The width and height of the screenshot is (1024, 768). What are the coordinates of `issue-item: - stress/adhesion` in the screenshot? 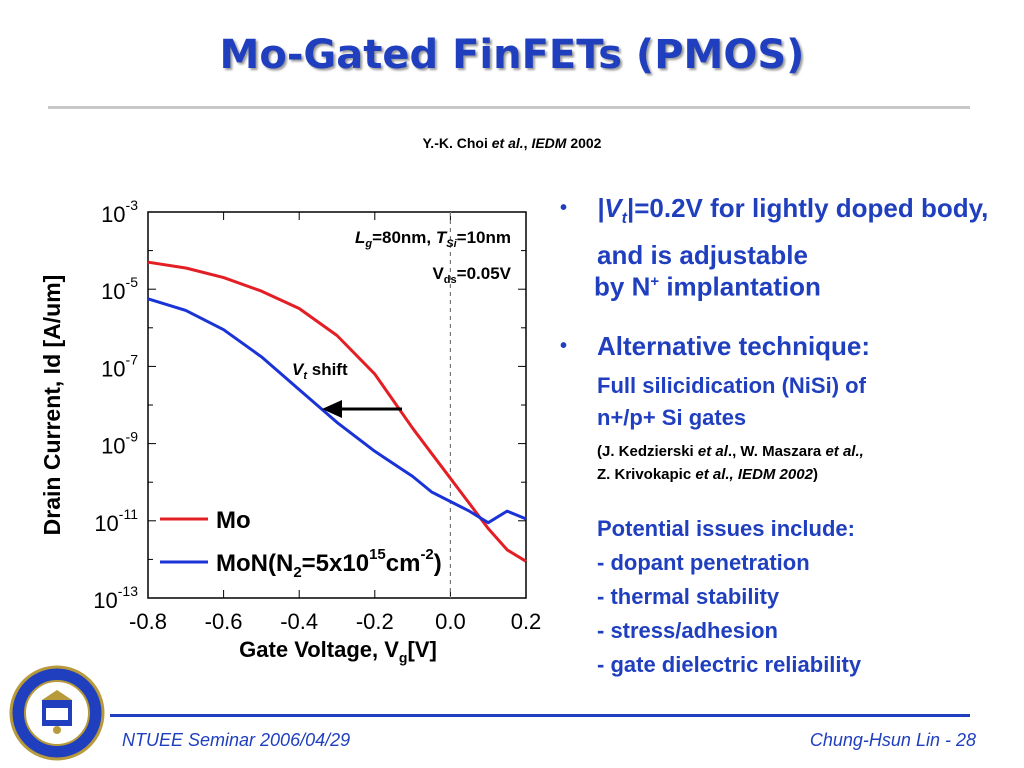 It's located at (687, 630).